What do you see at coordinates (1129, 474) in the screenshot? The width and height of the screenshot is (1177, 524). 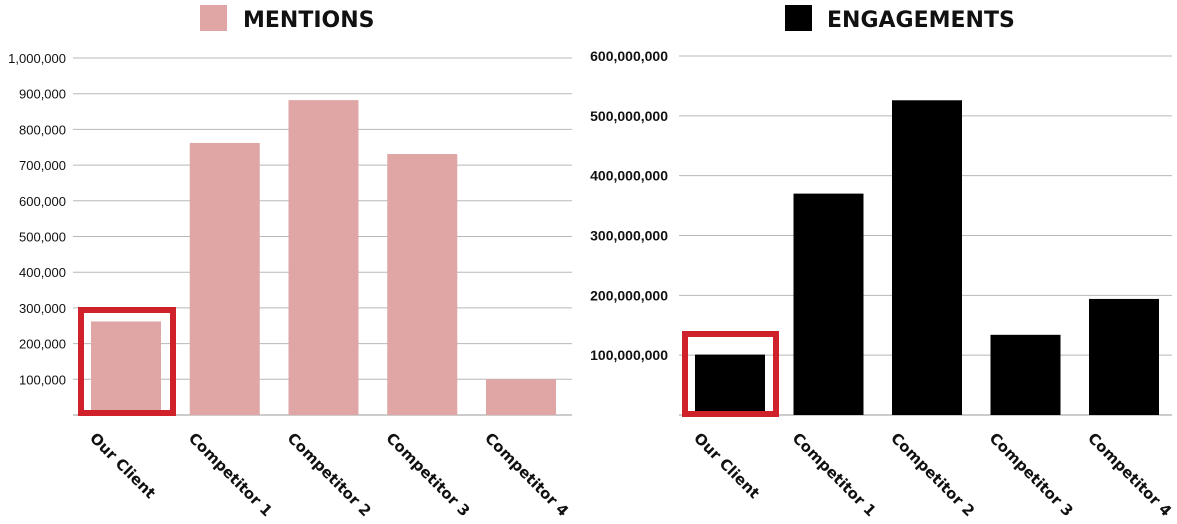 I see `engagements-category-label-competitor-4: Competitor 4` at bounding box center [1129, 474].